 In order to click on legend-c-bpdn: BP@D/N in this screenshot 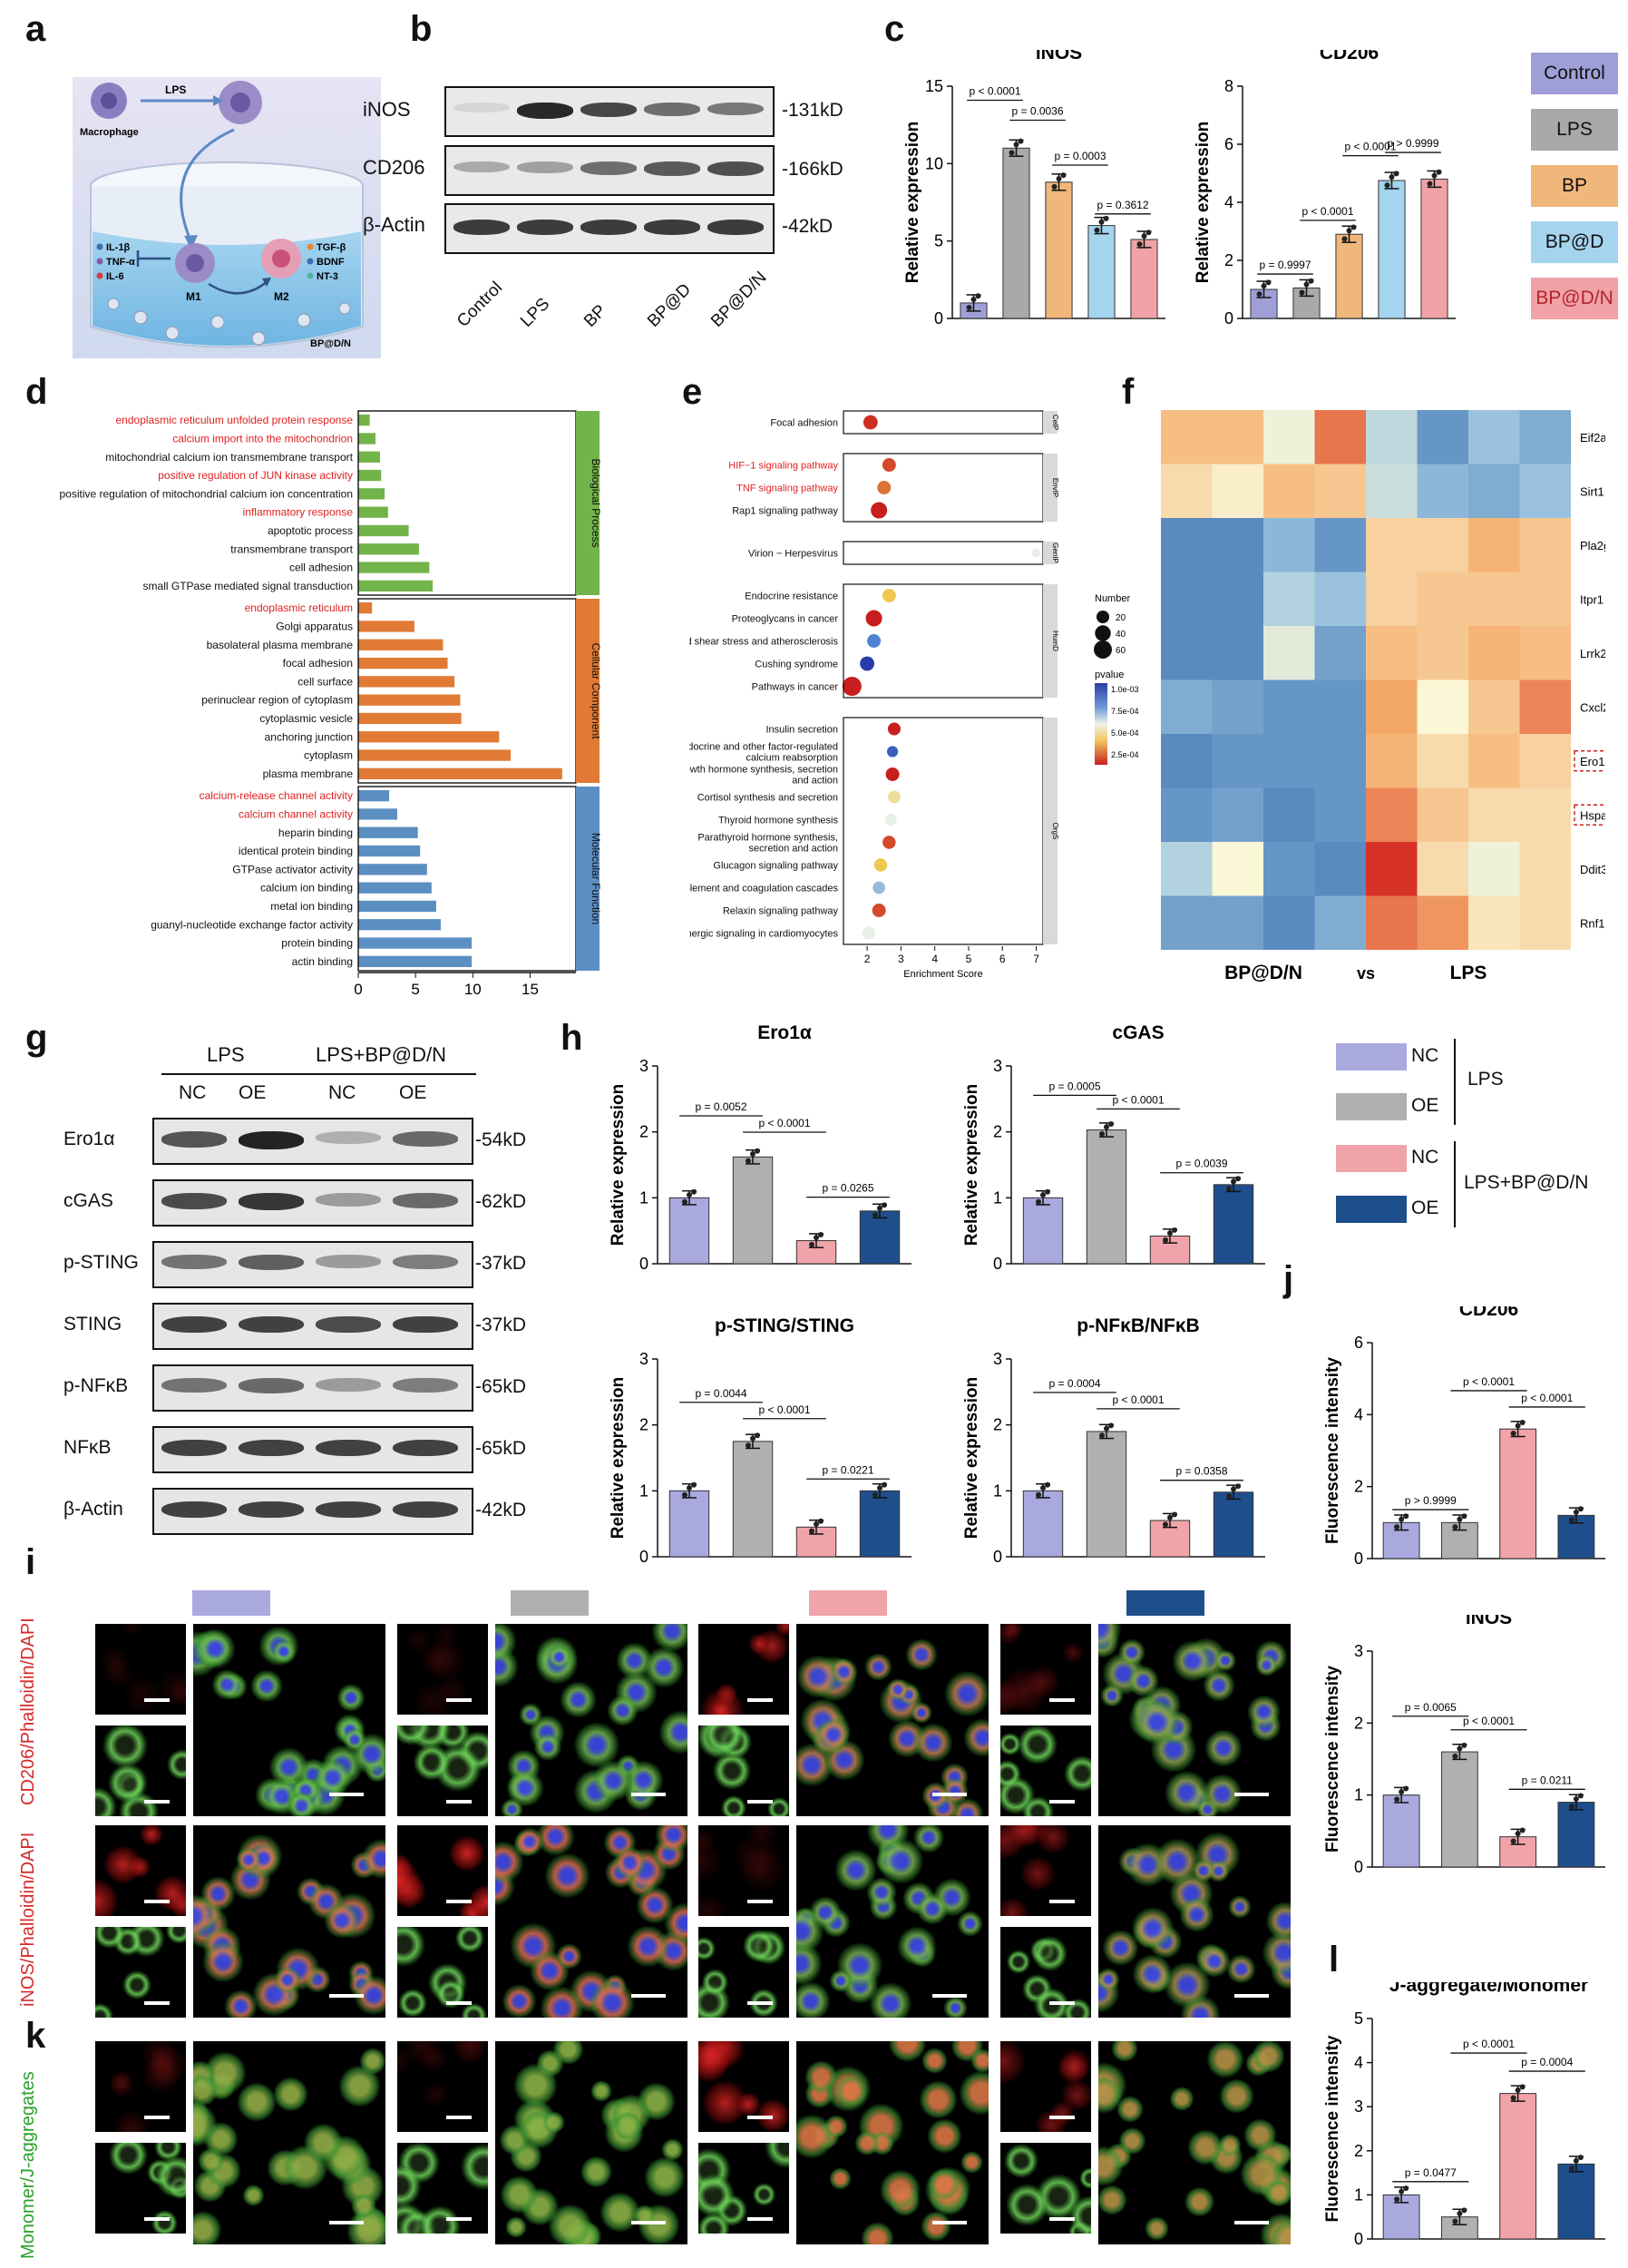, I will do `click(1574, 298)`.